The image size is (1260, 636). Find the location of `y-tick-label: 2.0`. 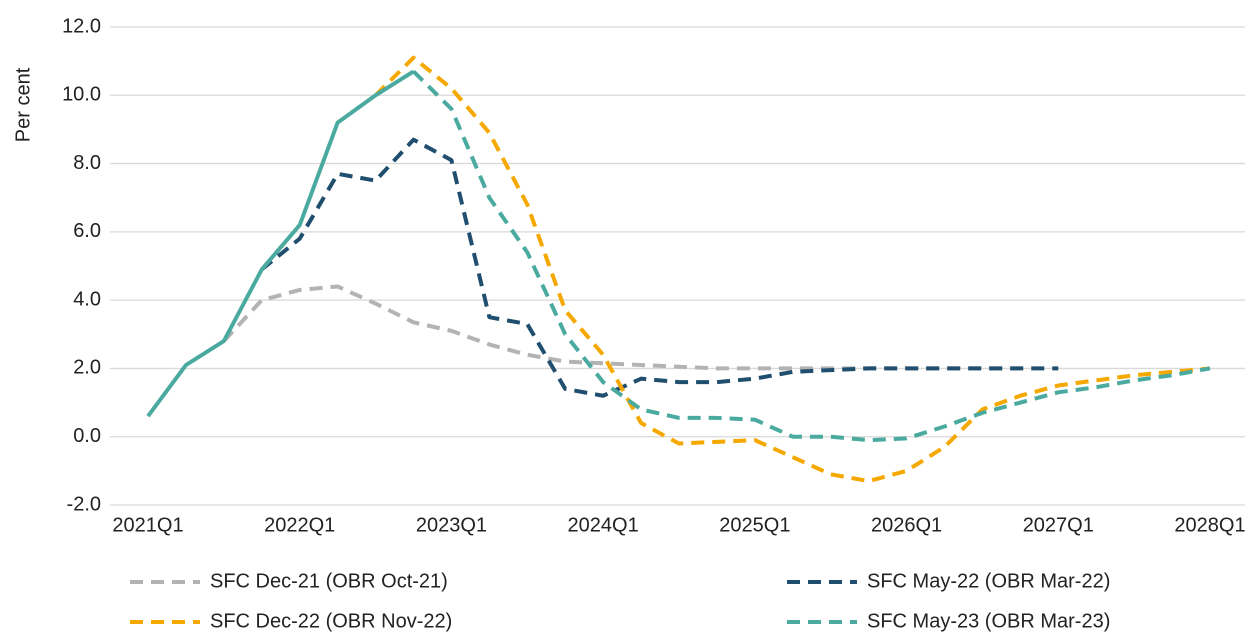

y-tick-label: 2.0 is located at coordinates (87, 368).